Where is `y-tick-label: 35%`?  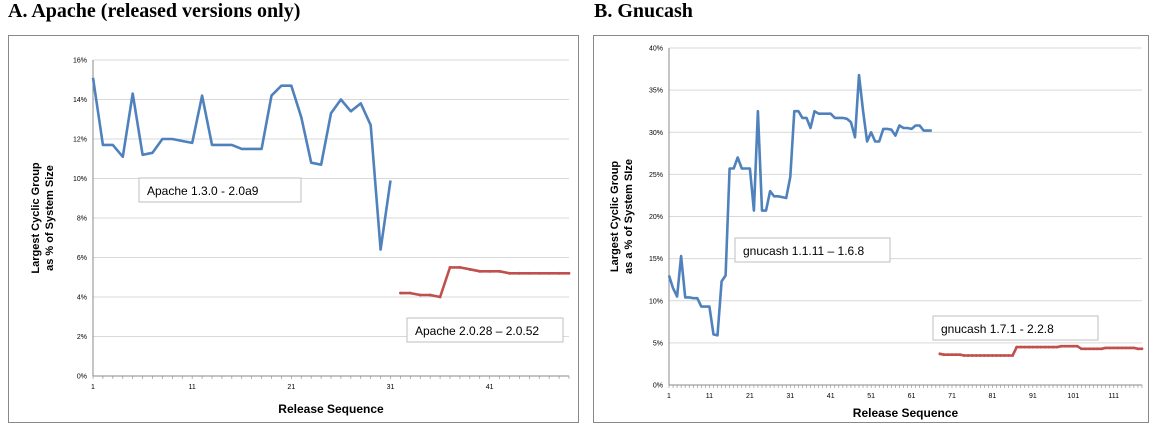
y-tick-label: 35% is located at coordinates (656, 91).